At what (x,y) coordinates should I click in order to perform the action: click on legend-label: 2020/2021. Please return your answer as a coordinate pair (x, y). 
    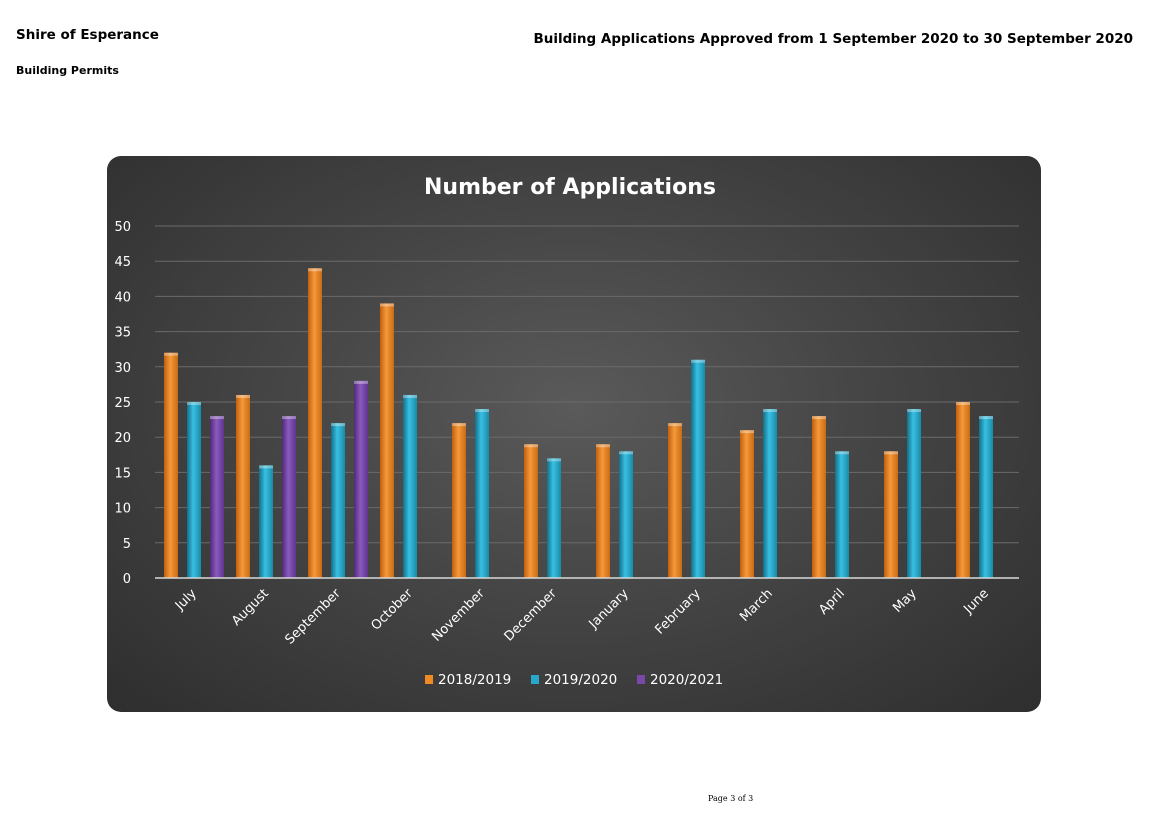
    Looking at the image, I should click on (686, 680).